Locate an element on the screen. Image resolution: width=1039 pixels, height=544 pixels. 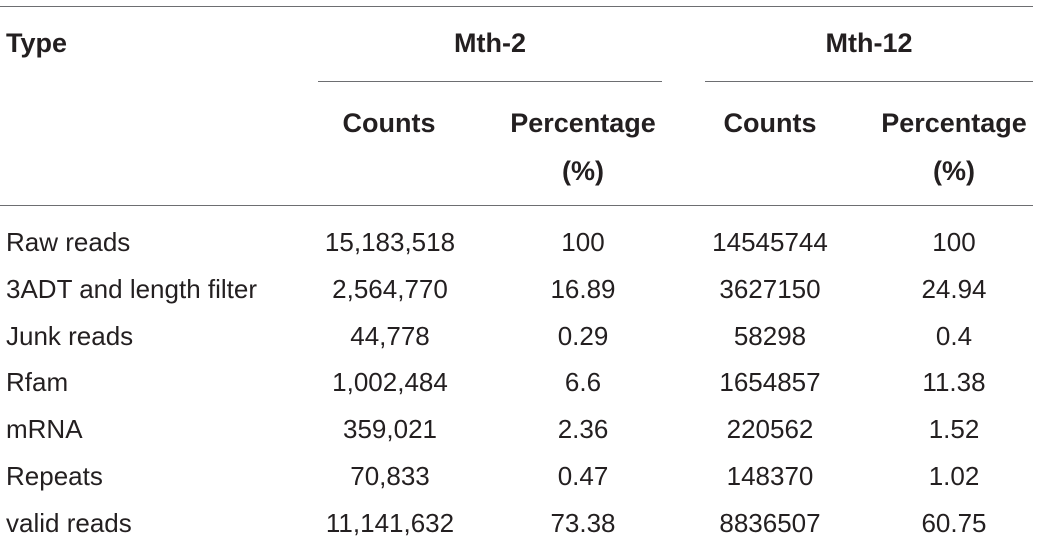
row-mth2-counts: 44,778 is located at coordinates (390, 336).